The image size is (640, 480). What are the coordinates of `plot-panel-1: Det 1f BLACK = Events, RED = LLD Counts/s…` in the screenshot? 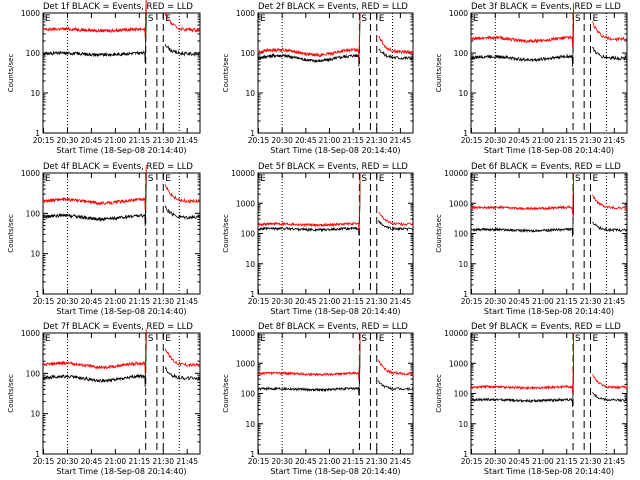 It's located at (104, 77).